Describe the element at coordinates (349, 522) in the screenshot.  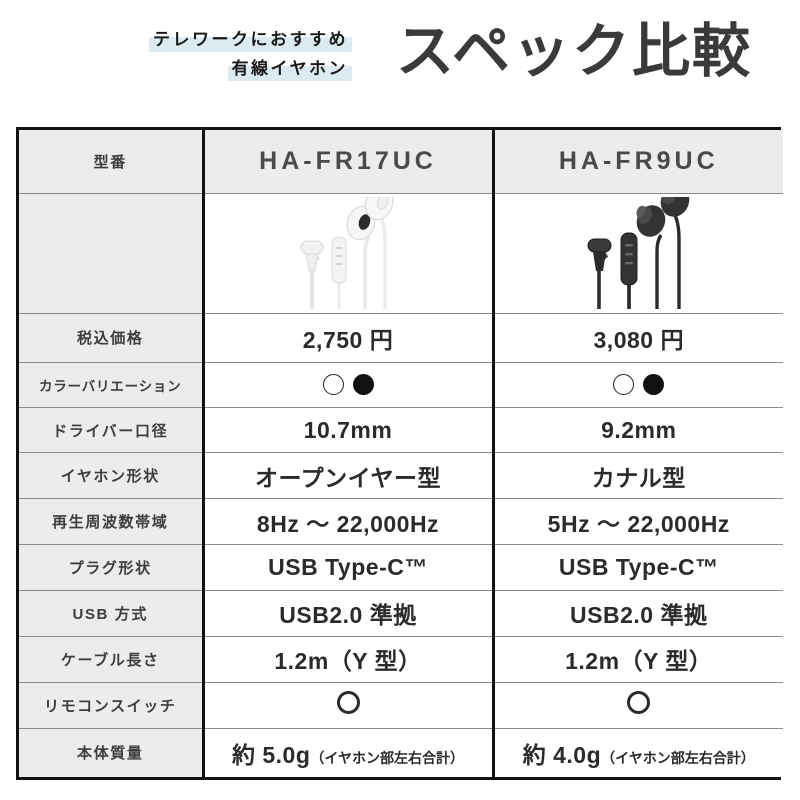
I see `cell-frequency-range-col1: 8Hz 〜 22,000Hz` at that location.